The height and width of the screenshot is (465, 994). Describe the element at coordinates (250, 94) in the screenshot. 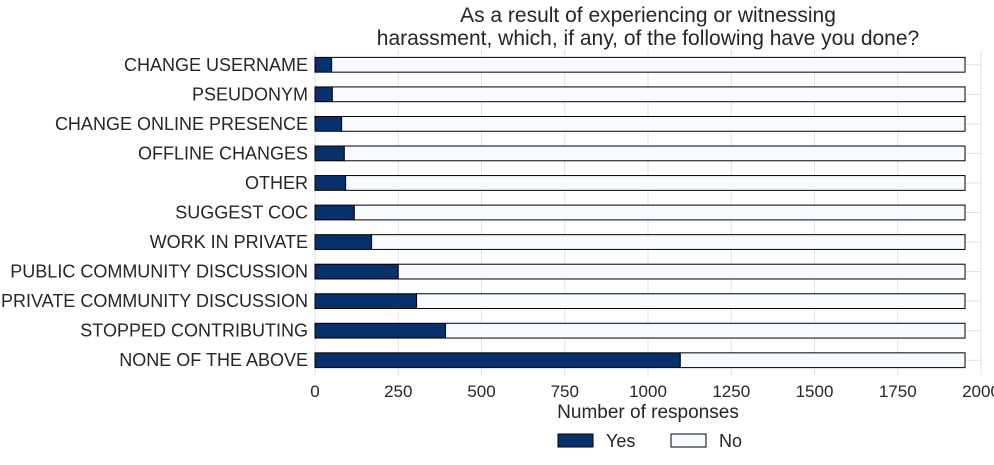

I see `category-label: PSEUDONYM` at that location.